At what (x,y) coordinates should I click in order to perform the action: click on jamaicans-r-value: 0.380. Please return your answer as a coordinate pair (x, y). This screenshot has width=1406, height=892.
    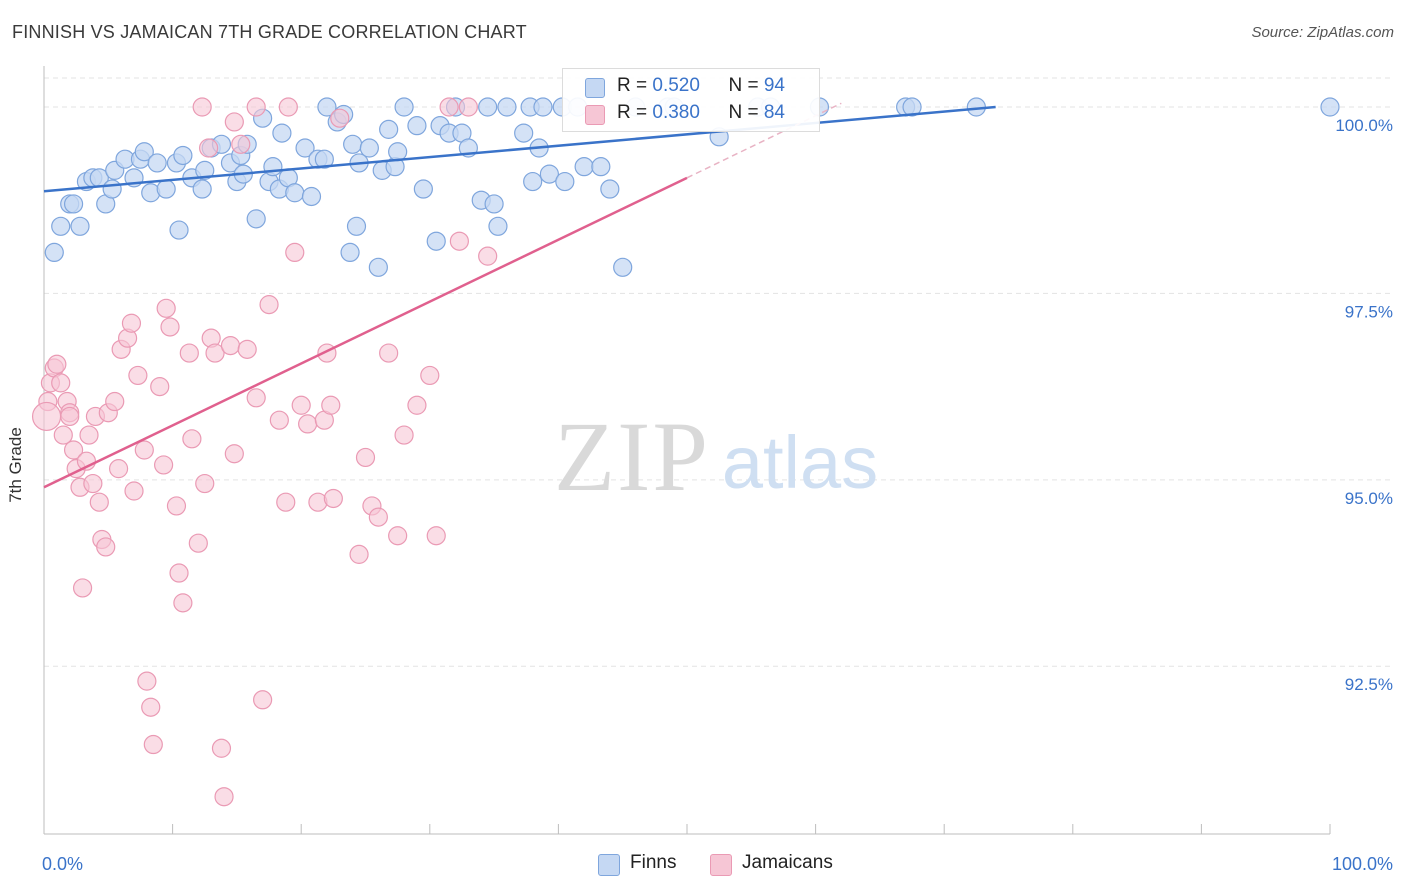
    Looking at the image, I should click on (676, 112).